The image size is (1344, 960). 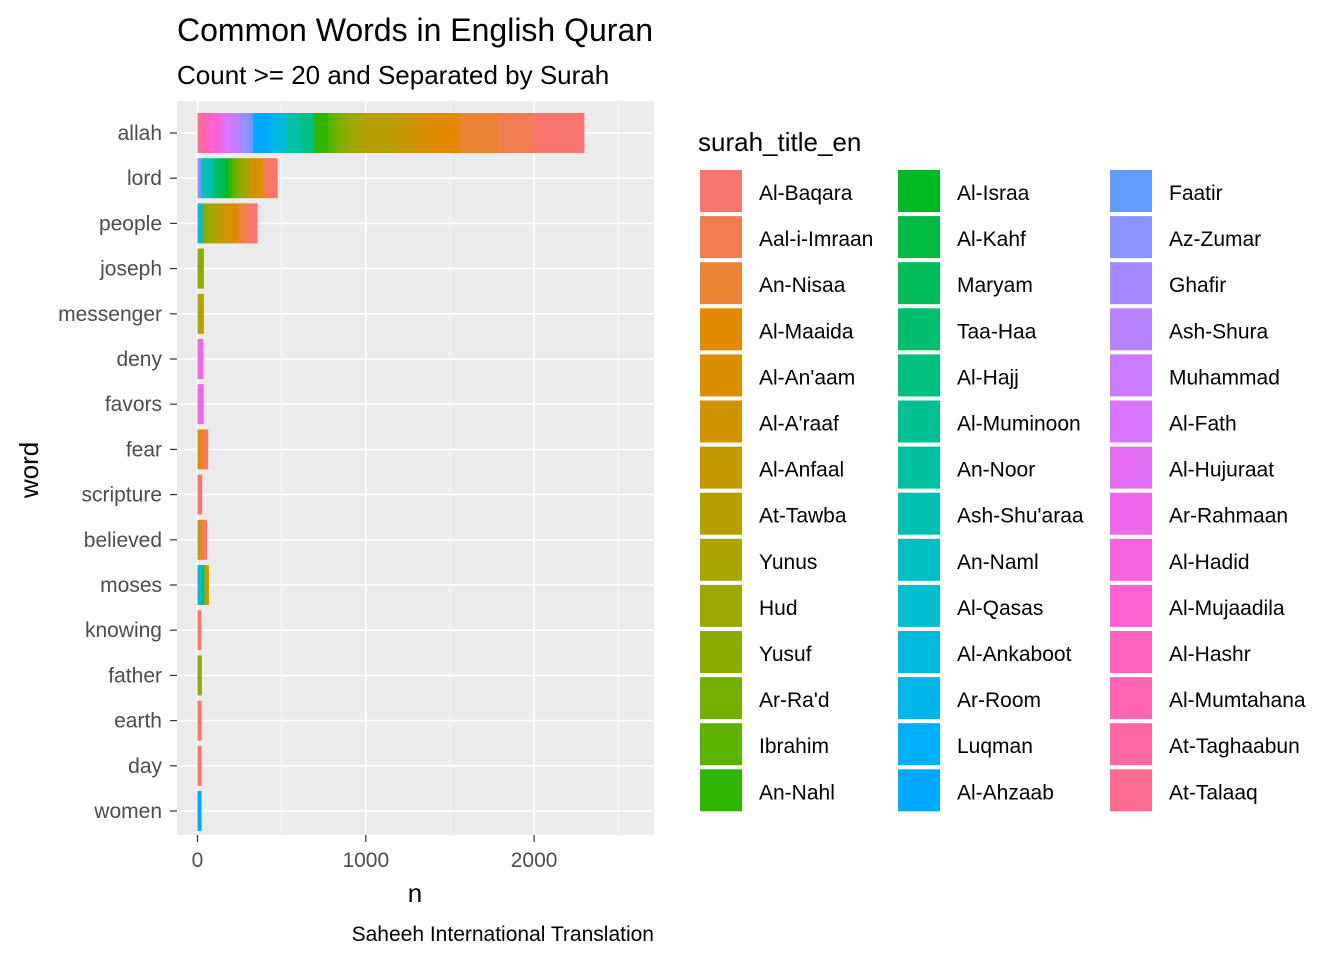 I want to click on bar-segment-lord-az-zumar, so click(x=199, y=178).